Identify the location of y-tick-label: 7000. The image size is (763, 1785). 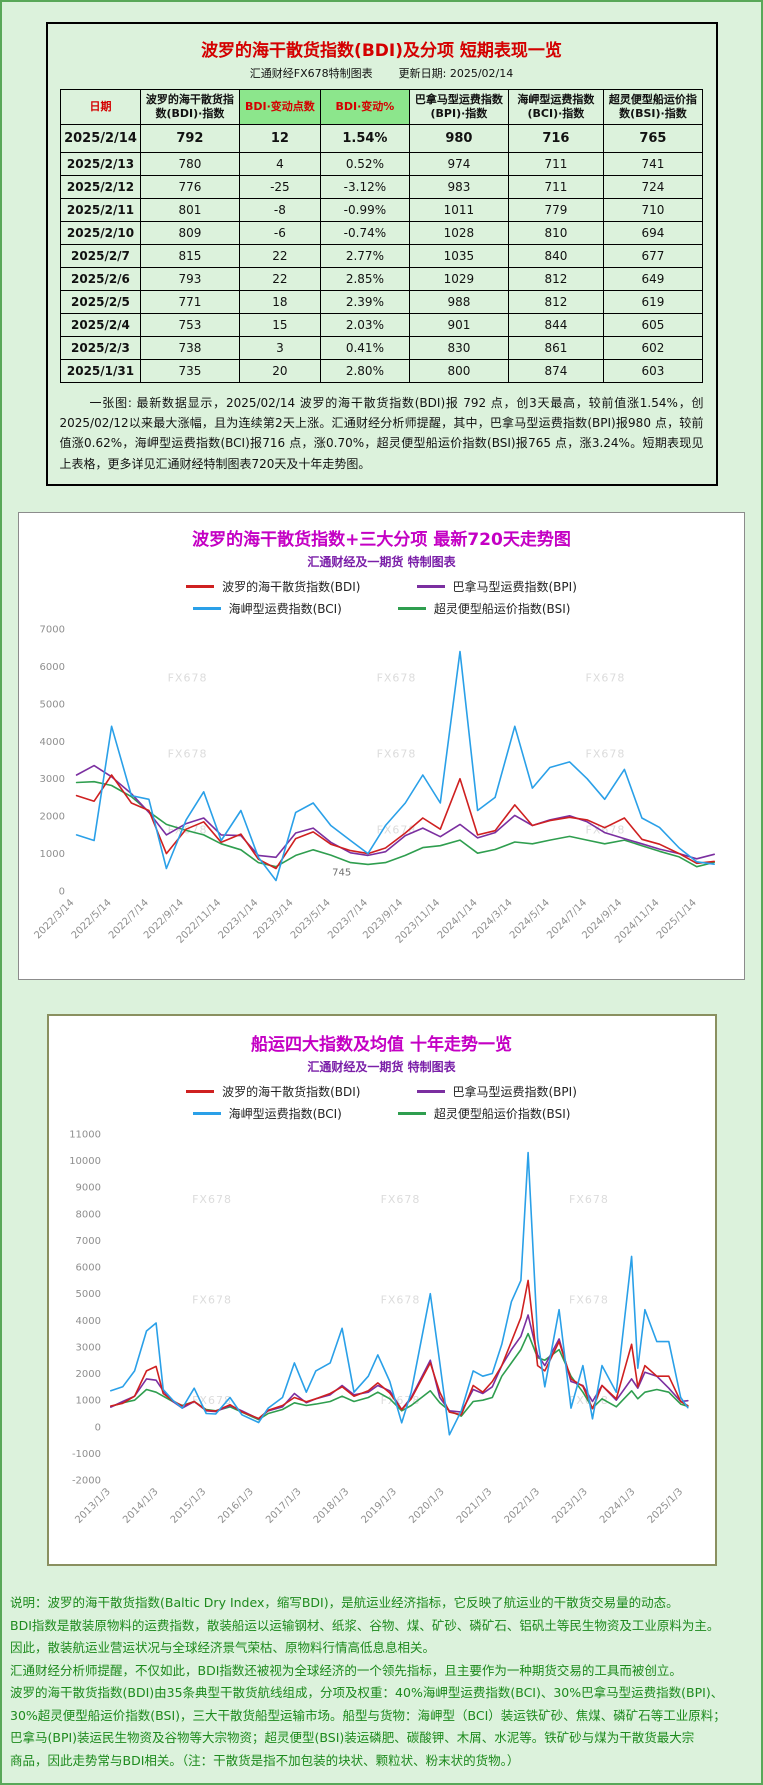
(52, 630).